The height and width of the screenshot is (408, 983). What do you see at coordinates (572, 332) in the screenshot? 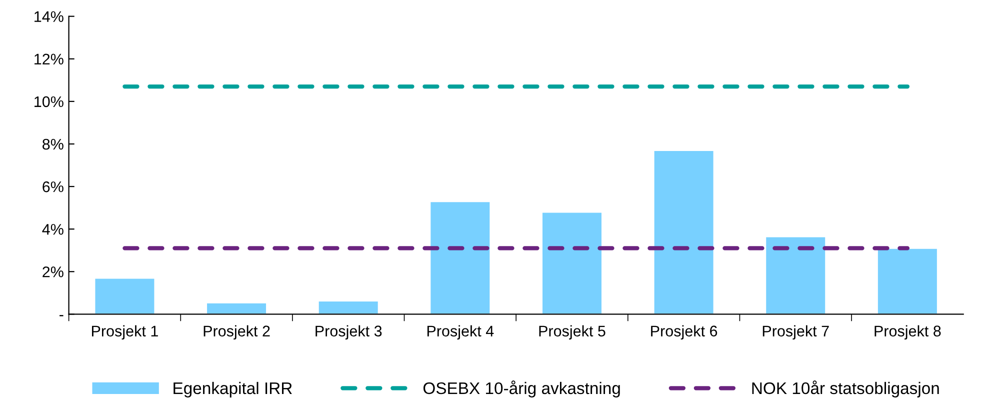
I see `x-tick-label: Prosjekt 5` at bounding box center [572, 332].